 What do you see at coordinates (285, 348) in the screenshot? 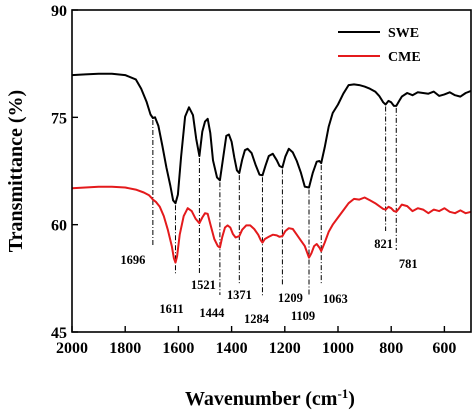
I see `x-tick-label: 1200` at bounding box center [285, 348].